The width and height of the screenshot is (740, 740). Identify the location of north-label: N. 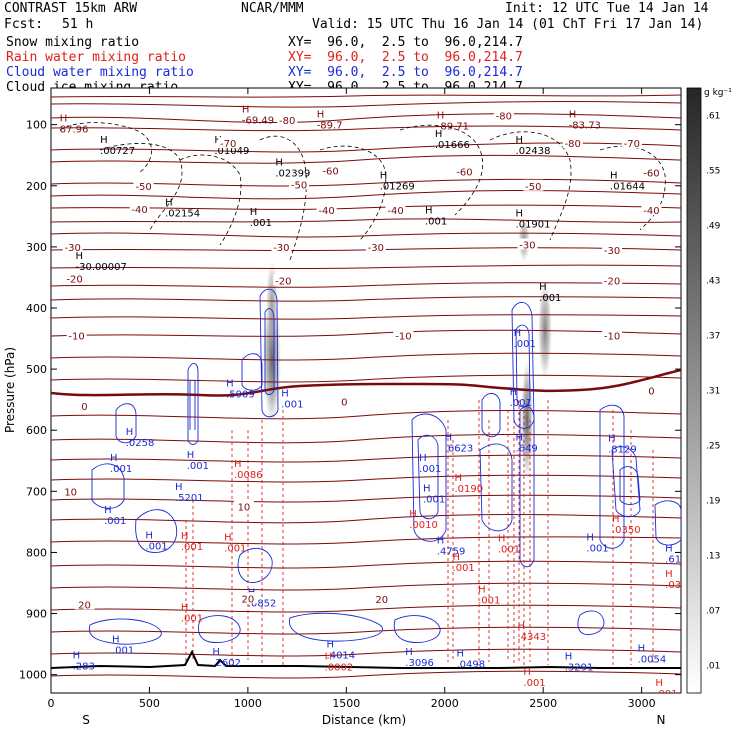
(661, 720).